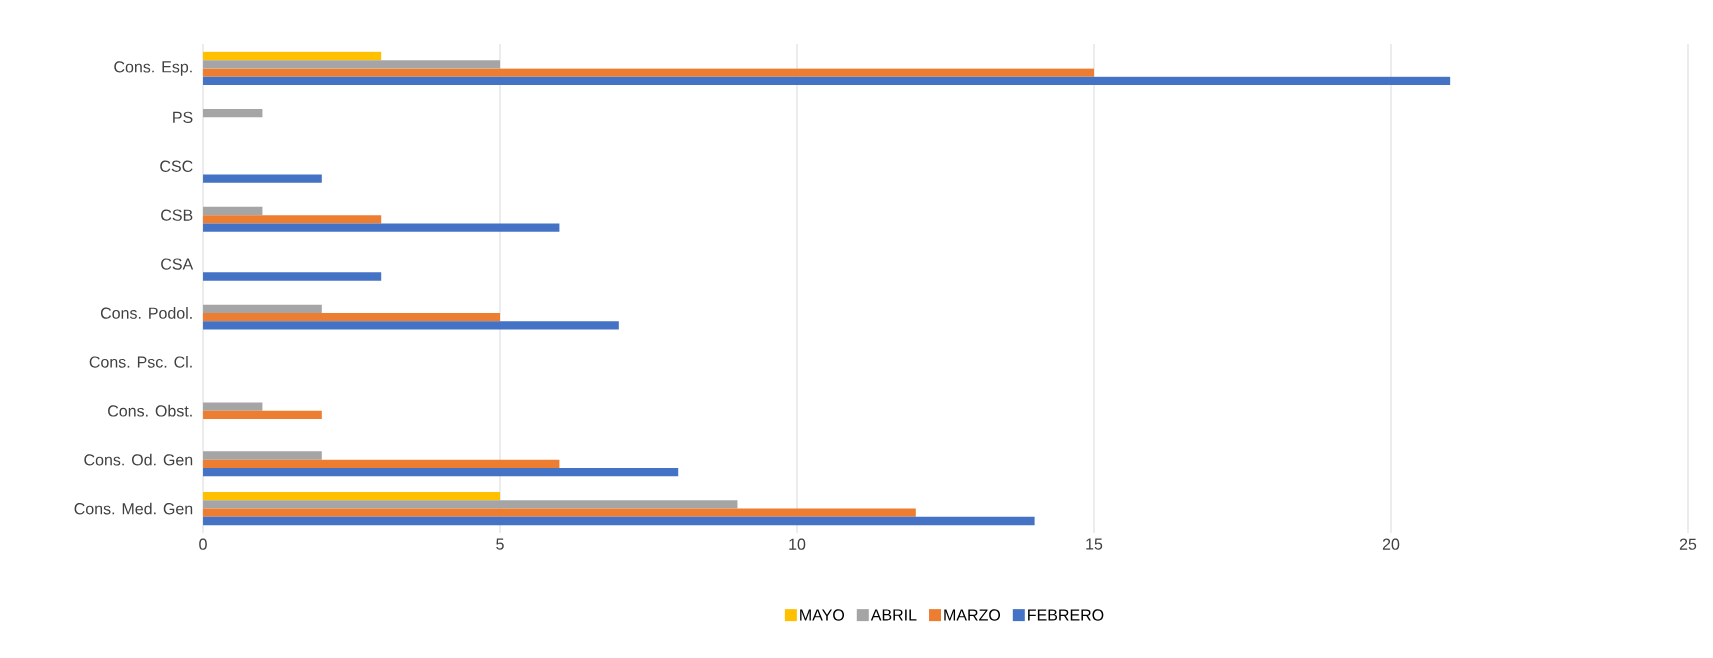 This screenshot has height=658, width=1713. Describe the element at coordinates (500, 544) in the screenshot. I see `x-tick-label: 5` at that location.